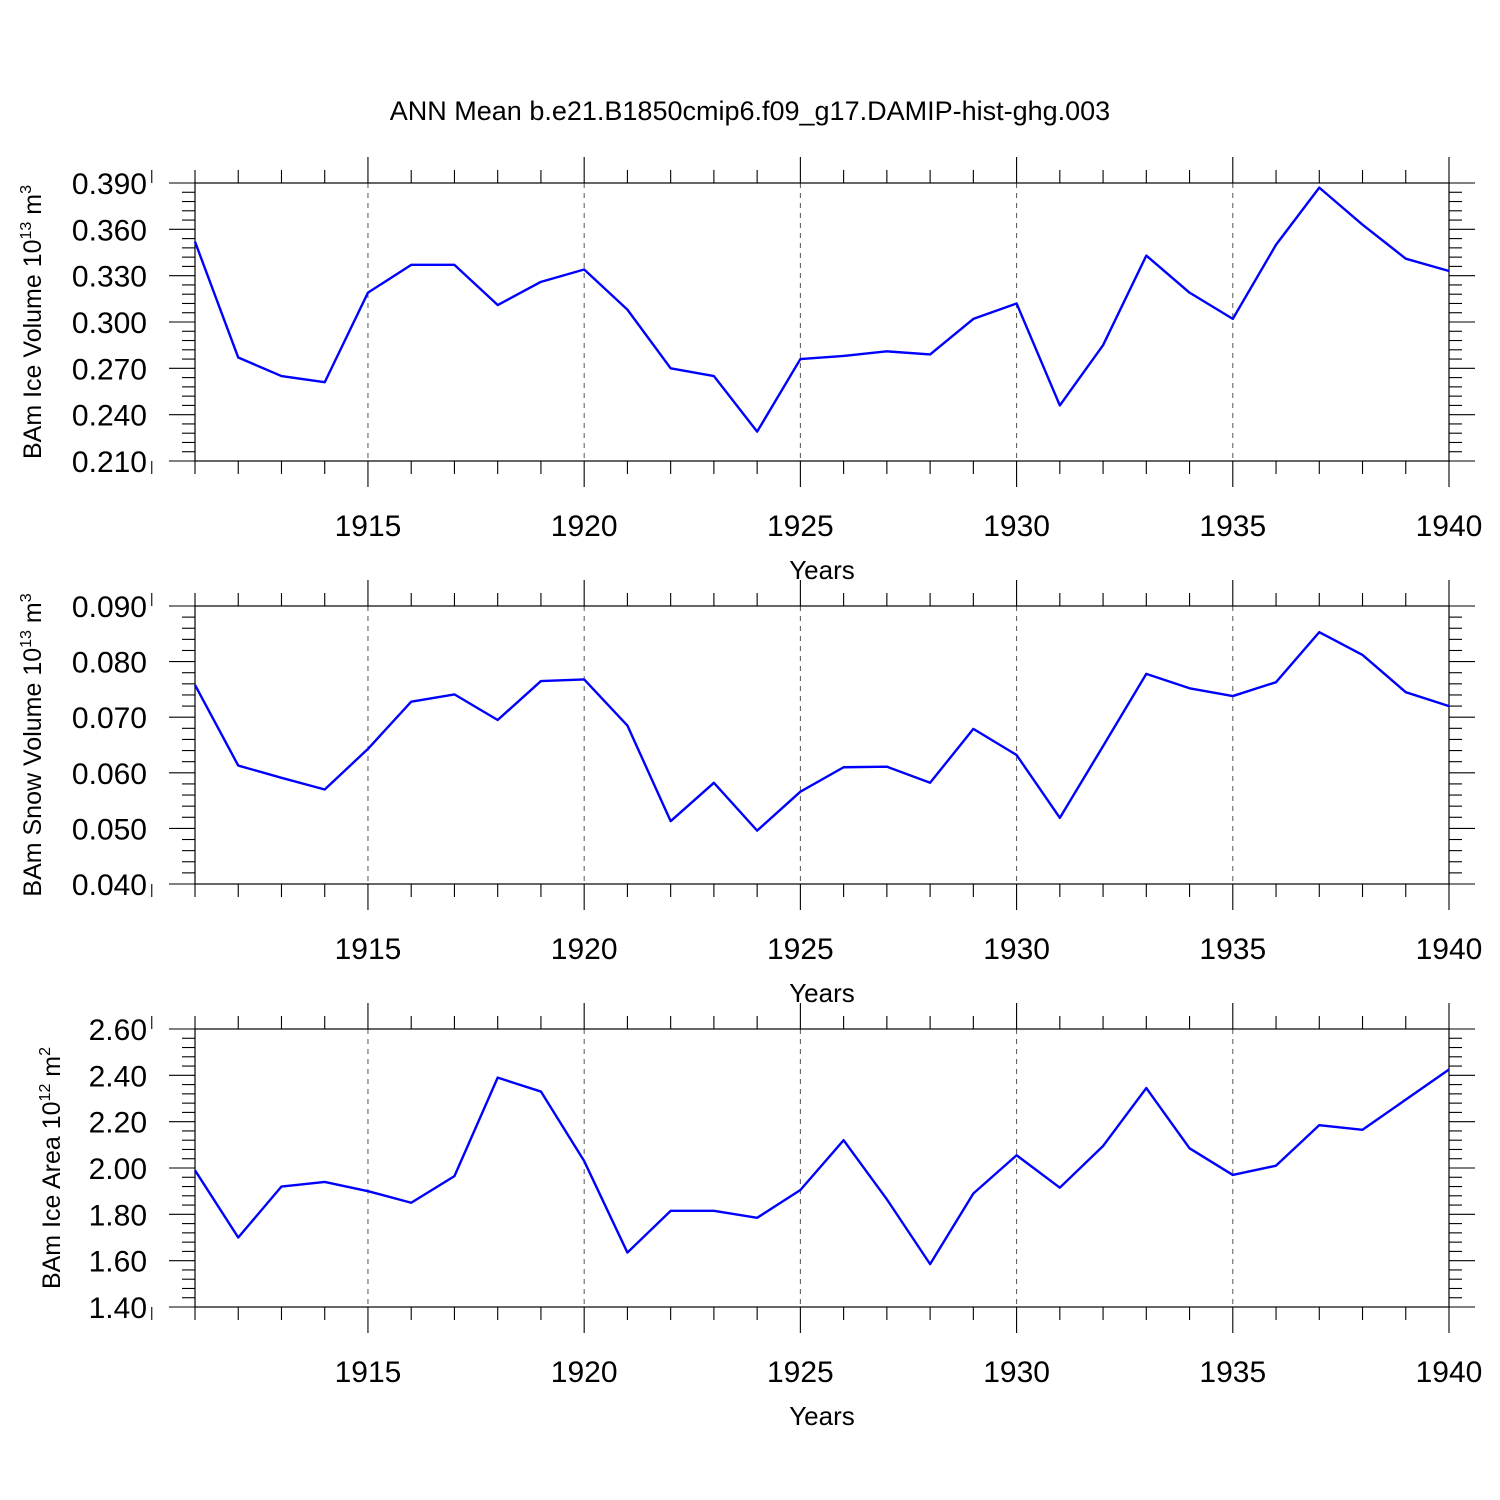 The image size is (1500, 1500). Describe the element at coordinates (109, 607) in the screenshot. I see `y-tick-label: 0.090` at that location.